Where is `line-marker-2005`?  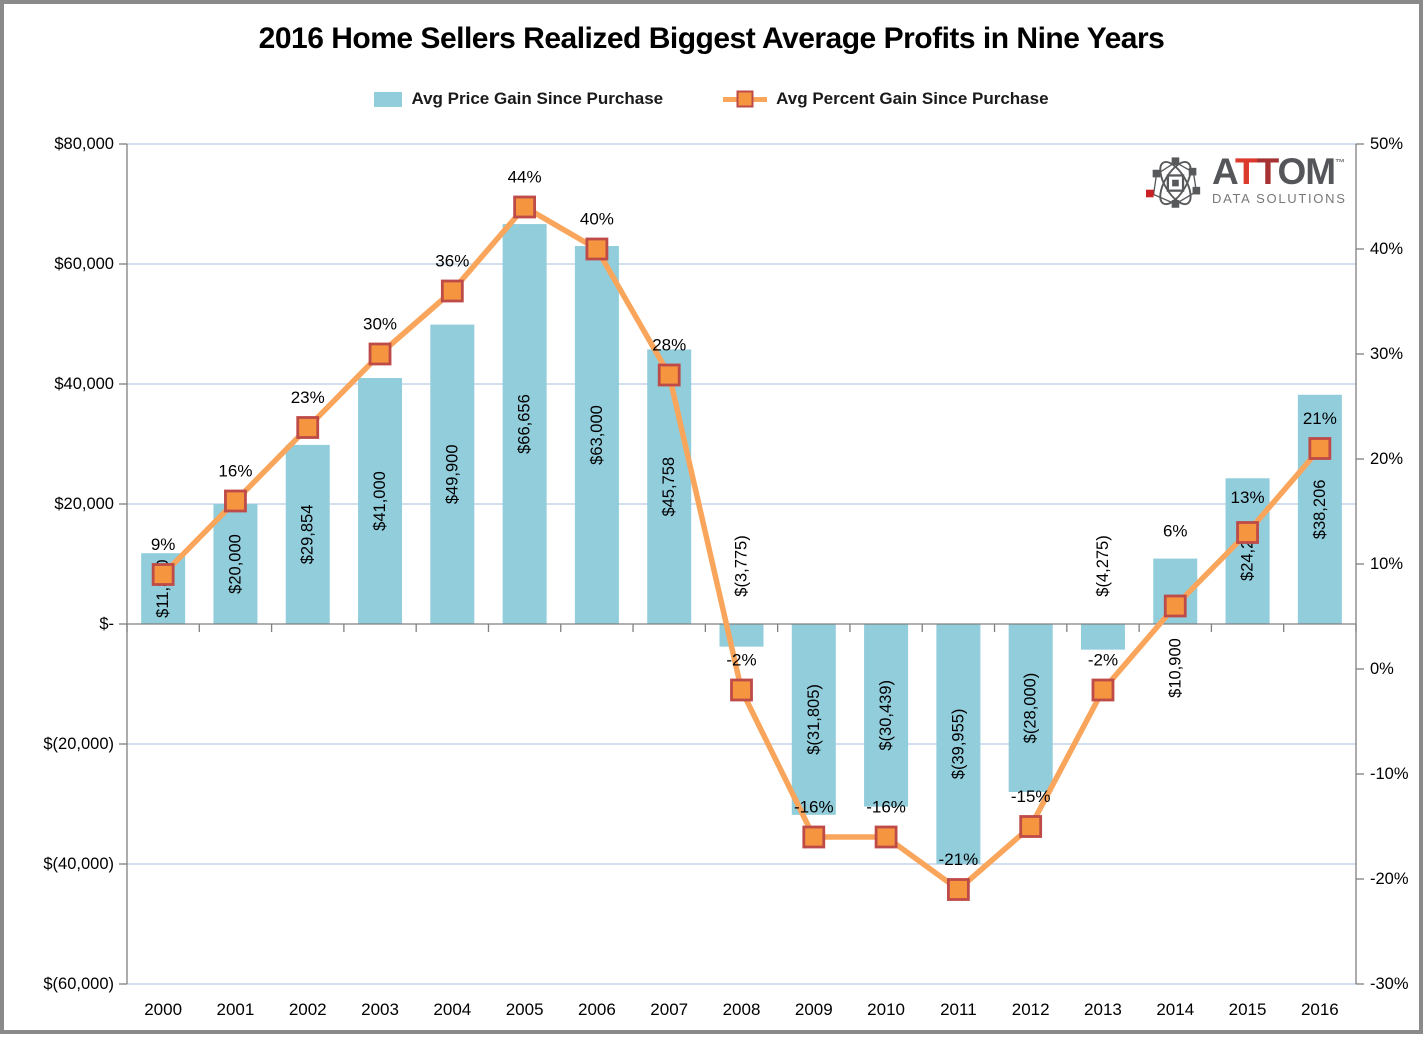 line-marker-2005 is located at coordinates (525, 207).